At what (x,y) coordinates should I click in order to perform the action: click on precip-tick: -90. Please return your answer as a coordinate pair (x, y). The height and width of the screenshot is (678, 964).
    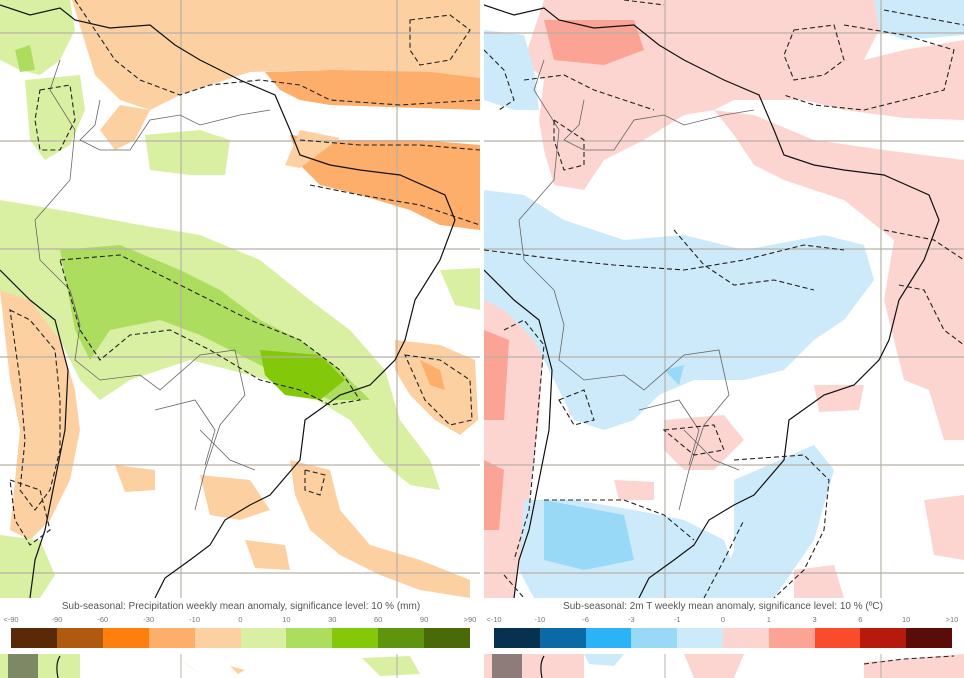
    Looking at the image, I should click on (57, 619).